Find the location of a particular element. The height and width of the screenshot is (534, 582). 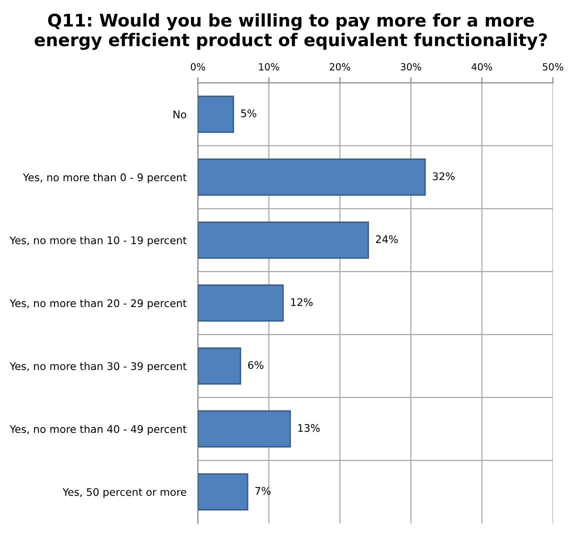

chart-title: Q11: Would you be willing to pay more for a more energy efficient product of equivalent functionality? is located at coordinates (290, 31).